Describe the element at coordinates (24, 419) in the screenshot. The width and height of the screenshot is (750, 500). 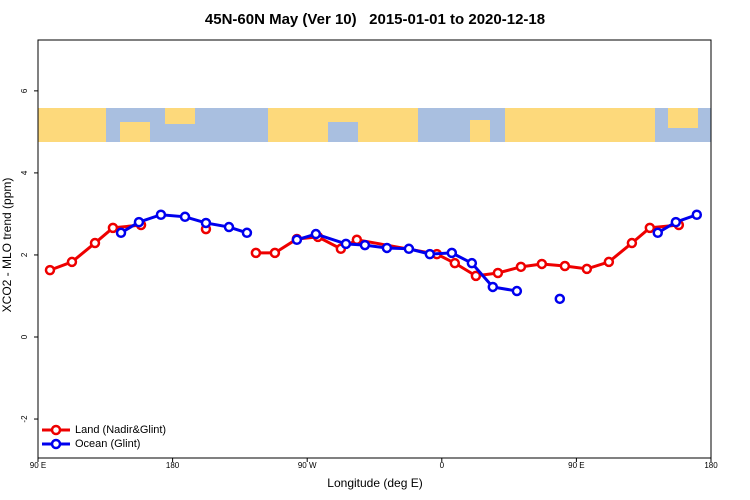
I see `y-tick-label: -2` at that location.